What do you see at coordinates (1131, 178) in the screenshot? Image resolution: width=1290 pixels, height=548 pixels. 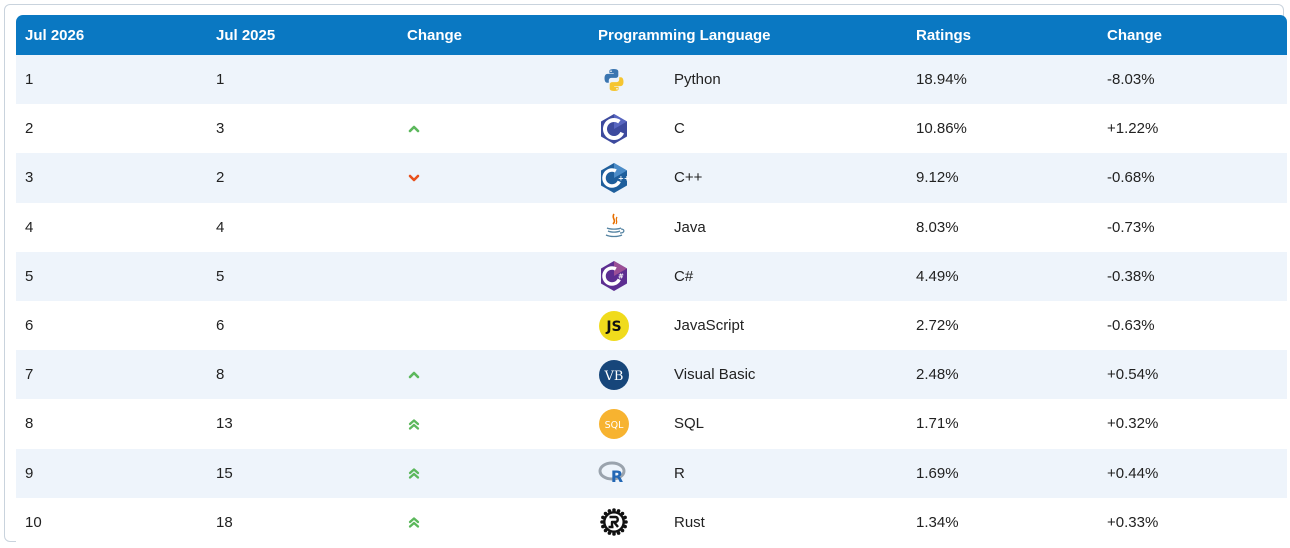 I see `rating-change-cell: -0.68%` at bounding box center [1131, 178].